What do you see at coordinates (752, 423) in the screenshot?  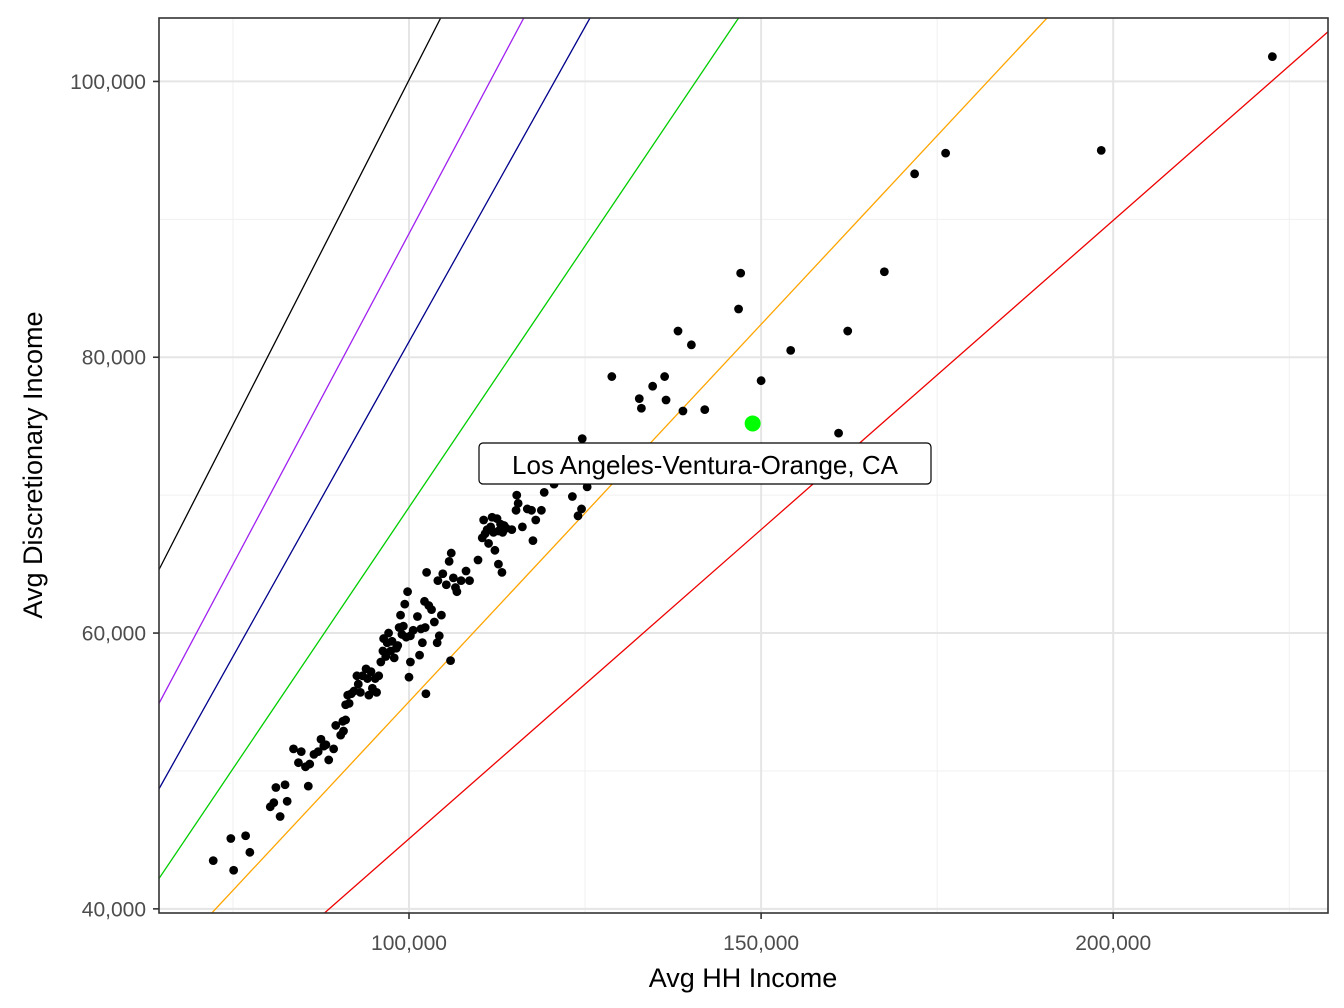 I see `highlight-point` at bounding box center [752, 423].